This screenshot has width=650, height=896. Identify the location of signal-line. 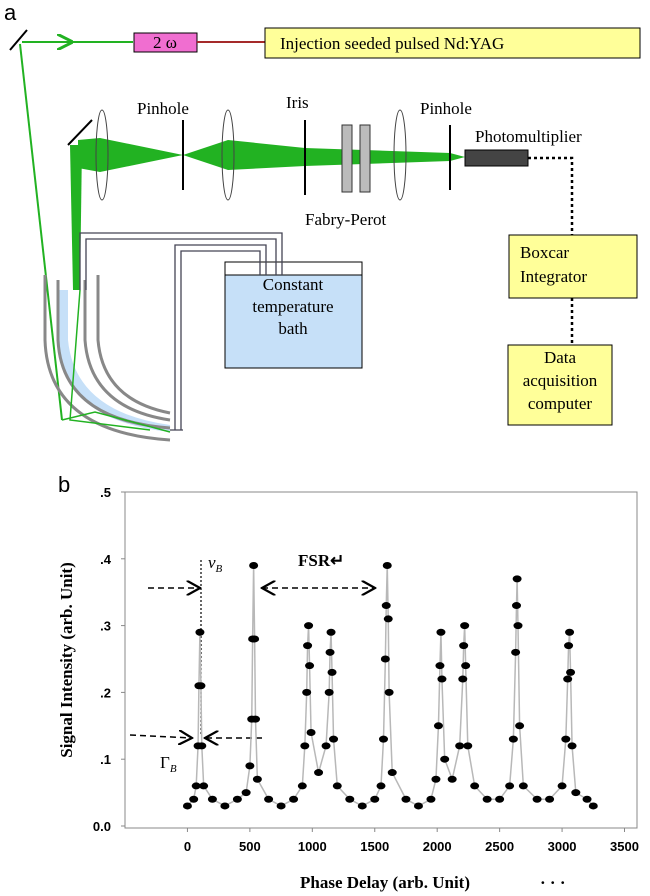
(551, 250).